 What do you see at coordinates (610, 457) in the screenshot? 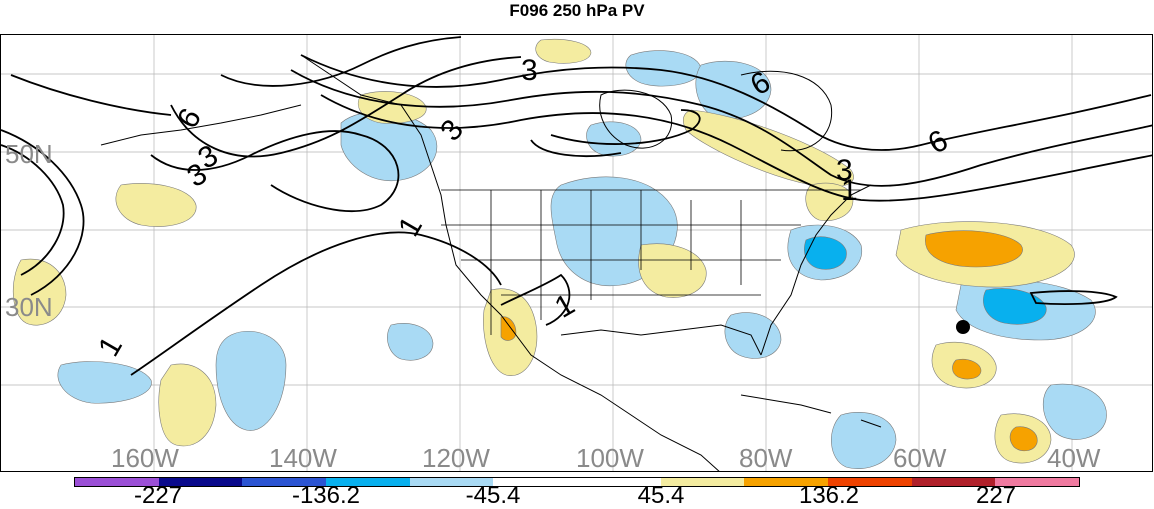
I see `lon-label: 100W` at bounding box center [610, 457].